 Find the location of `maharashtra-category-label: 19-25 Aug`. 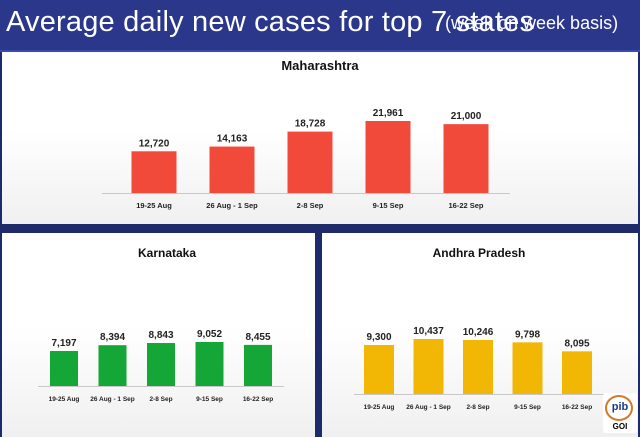

maharashtra-category-label: 19-25 Aug is located at coordinates (154, 205).